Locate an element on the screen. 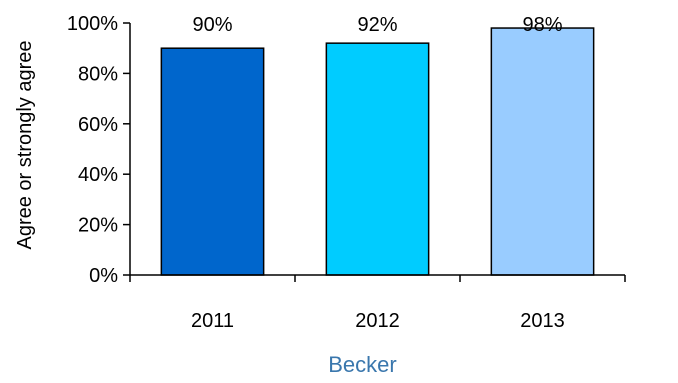 Image resolution: width=678 pixels, height=383 pixels. bar-2011 is located at coordinates (212, 161).